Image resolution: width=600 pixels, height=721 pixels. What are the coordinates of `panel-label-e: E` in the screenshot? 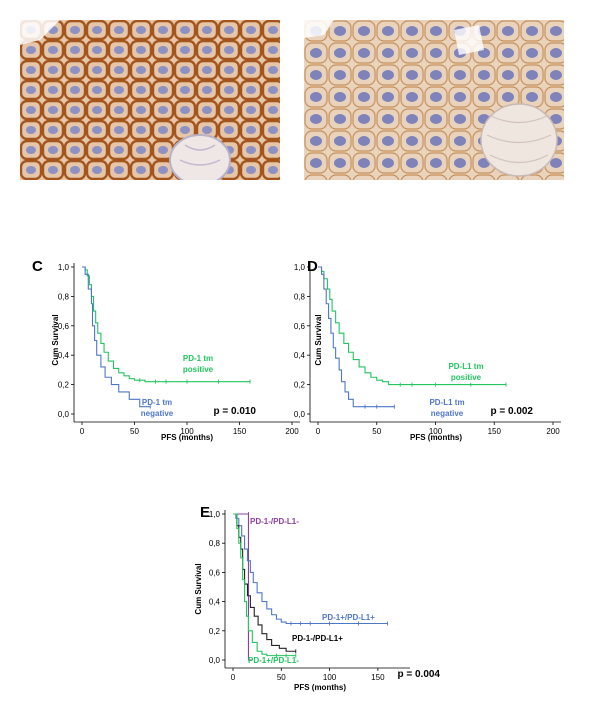 It's located at (205, 512).